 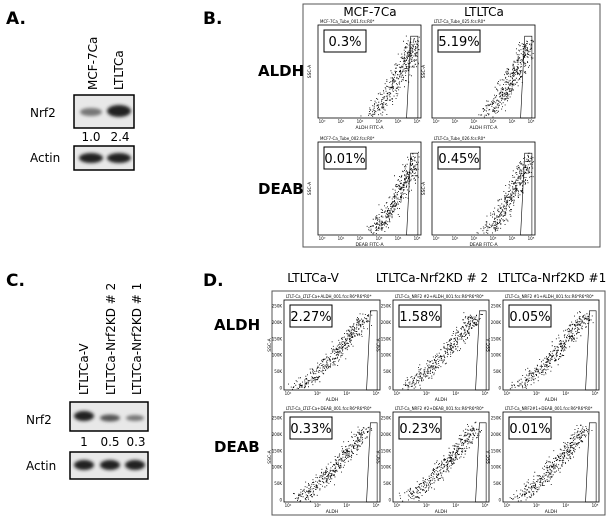 I want to click on panel-label: D., so click(x=213, y=281).